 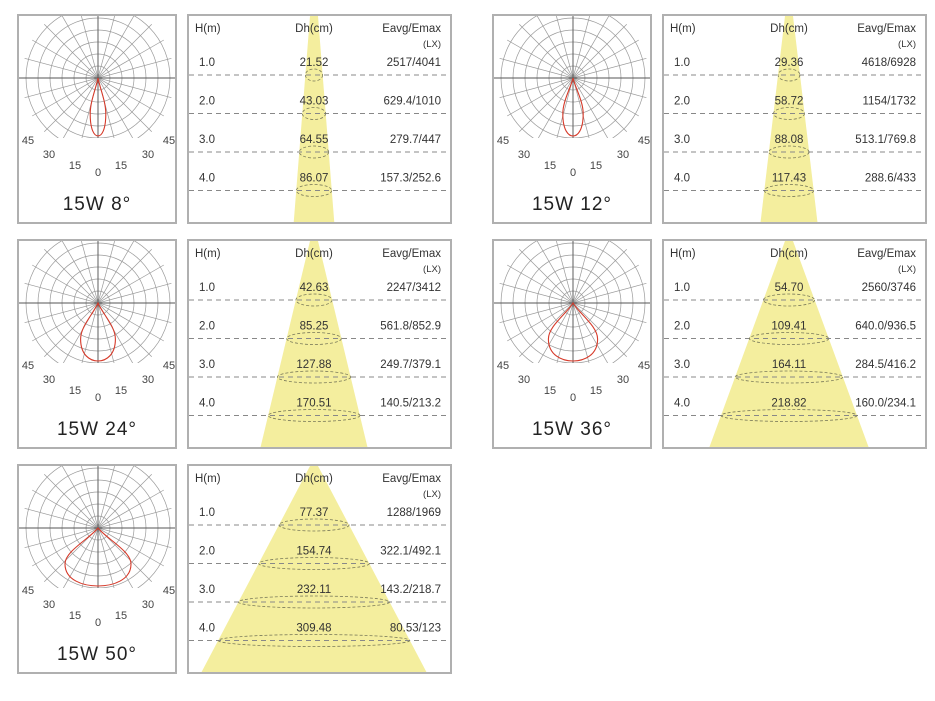 What do you see at coordinates (314, 140) in the screenshot?
I see `row-diameter: 64.55` at bounding box center [314, 140].